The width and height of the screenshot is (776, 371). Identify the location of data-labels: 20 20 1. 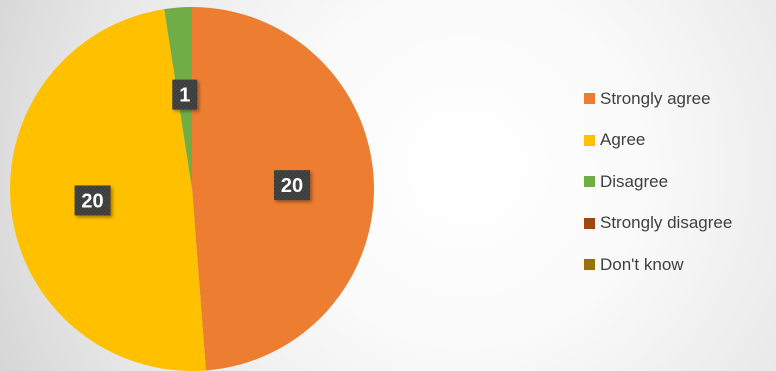
(192, 147).